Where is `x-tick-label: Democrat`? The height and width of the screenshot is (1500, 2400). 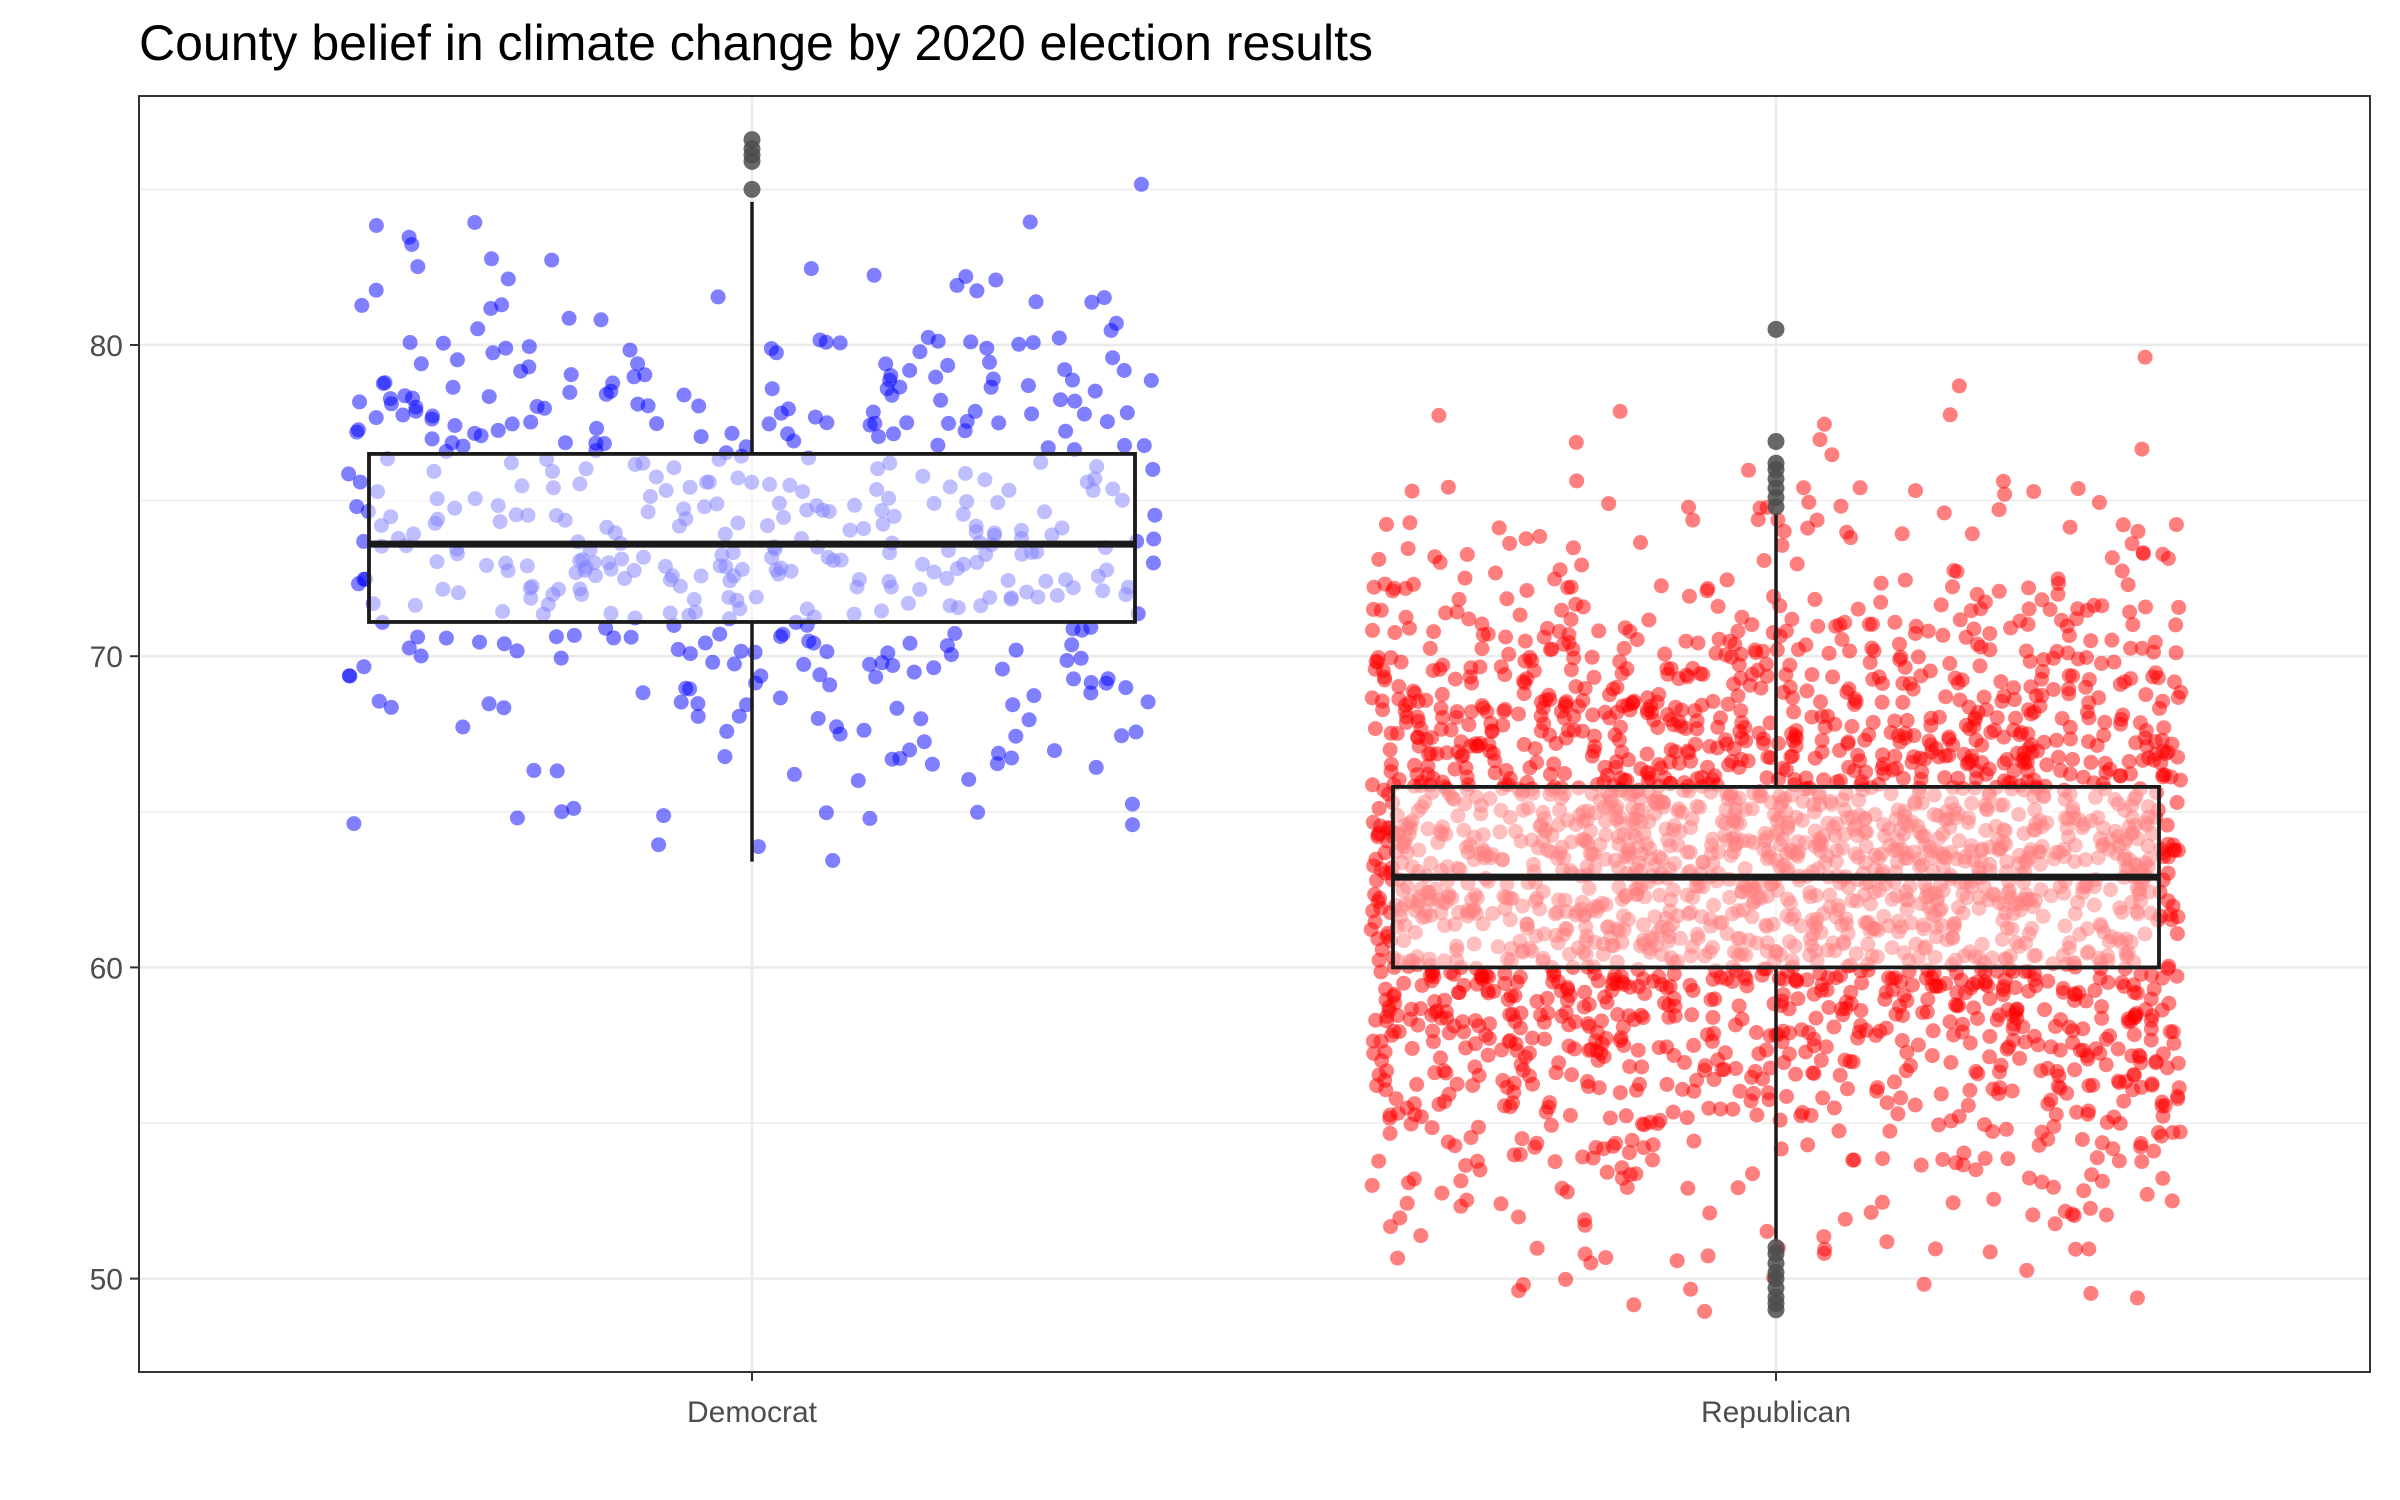
x-tick-label: Democrat is located at coordinates (752, 1412).